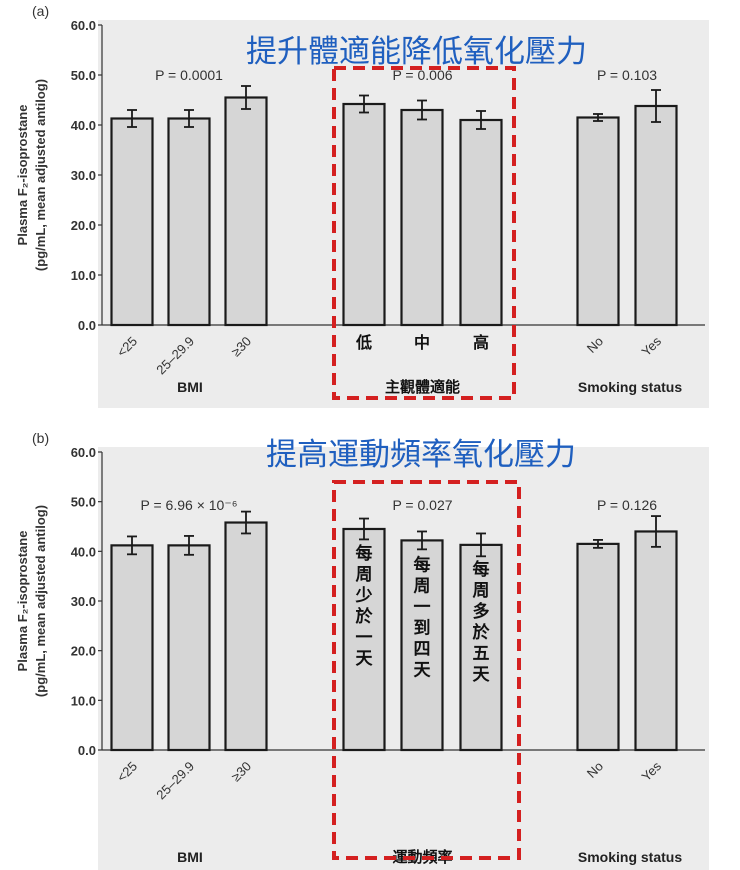 The width and height of the screenshot is (740, 870). I want to click on vertical-char: 五, so click(481, 654).